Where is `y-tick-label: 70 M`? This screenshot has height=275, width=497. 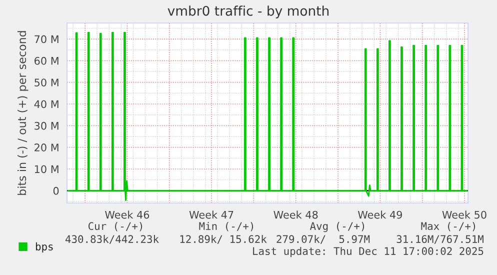
y-tick-label: 70 M is located at coordinates (46, 39).